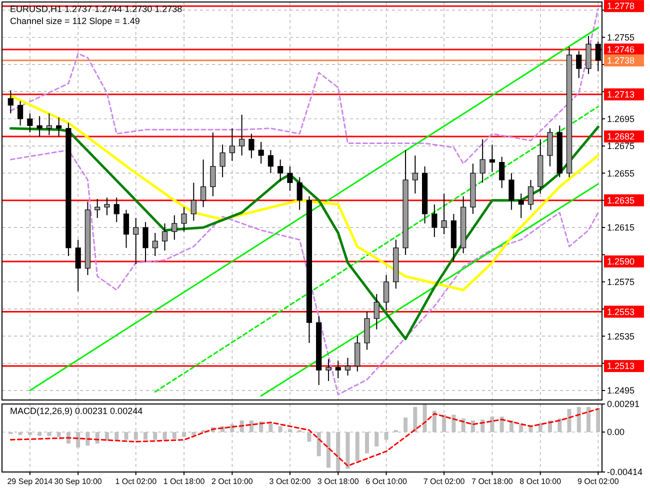 The height and width of the screenshot is (488, 650). What do you see at coordinates (621, 281) in the screenshot?
I see `y-tick-label: 1.2575` at bounding box center [621, 281].